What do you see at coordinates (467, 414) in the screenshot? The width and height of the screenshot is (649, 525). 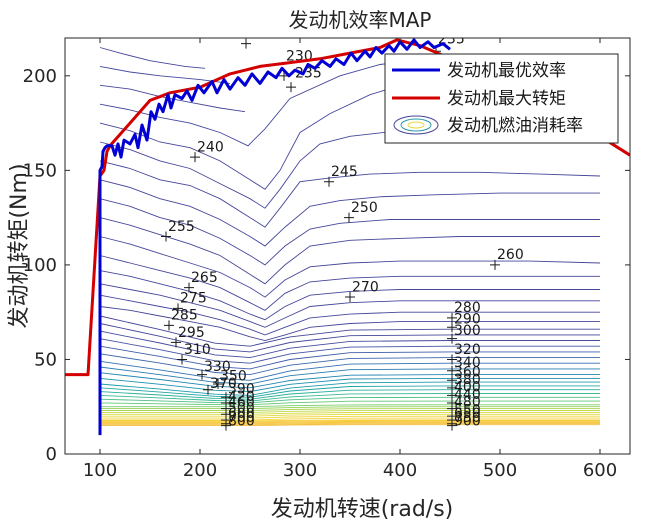 I see `contour-label-34: 650` at bounding box center [467, 414].